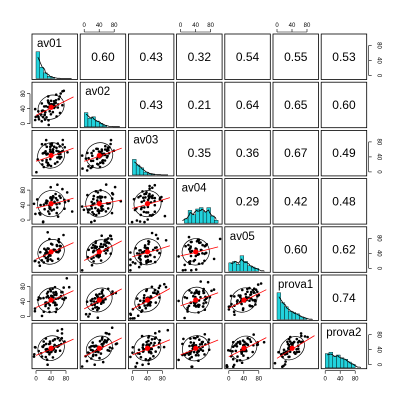 The height and width of the screenshot is (400, 400). I want to click on panel-av01-av03: 0.43, so click(151, 56).